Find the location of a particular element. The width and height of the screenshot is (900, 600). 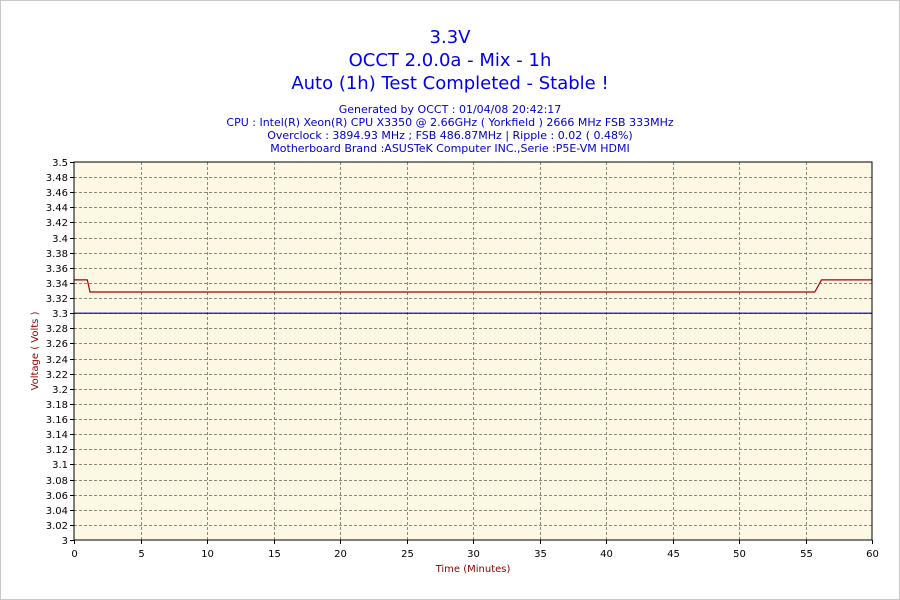

y-tick-label: 3.48 is located at coordinates (57, 178).